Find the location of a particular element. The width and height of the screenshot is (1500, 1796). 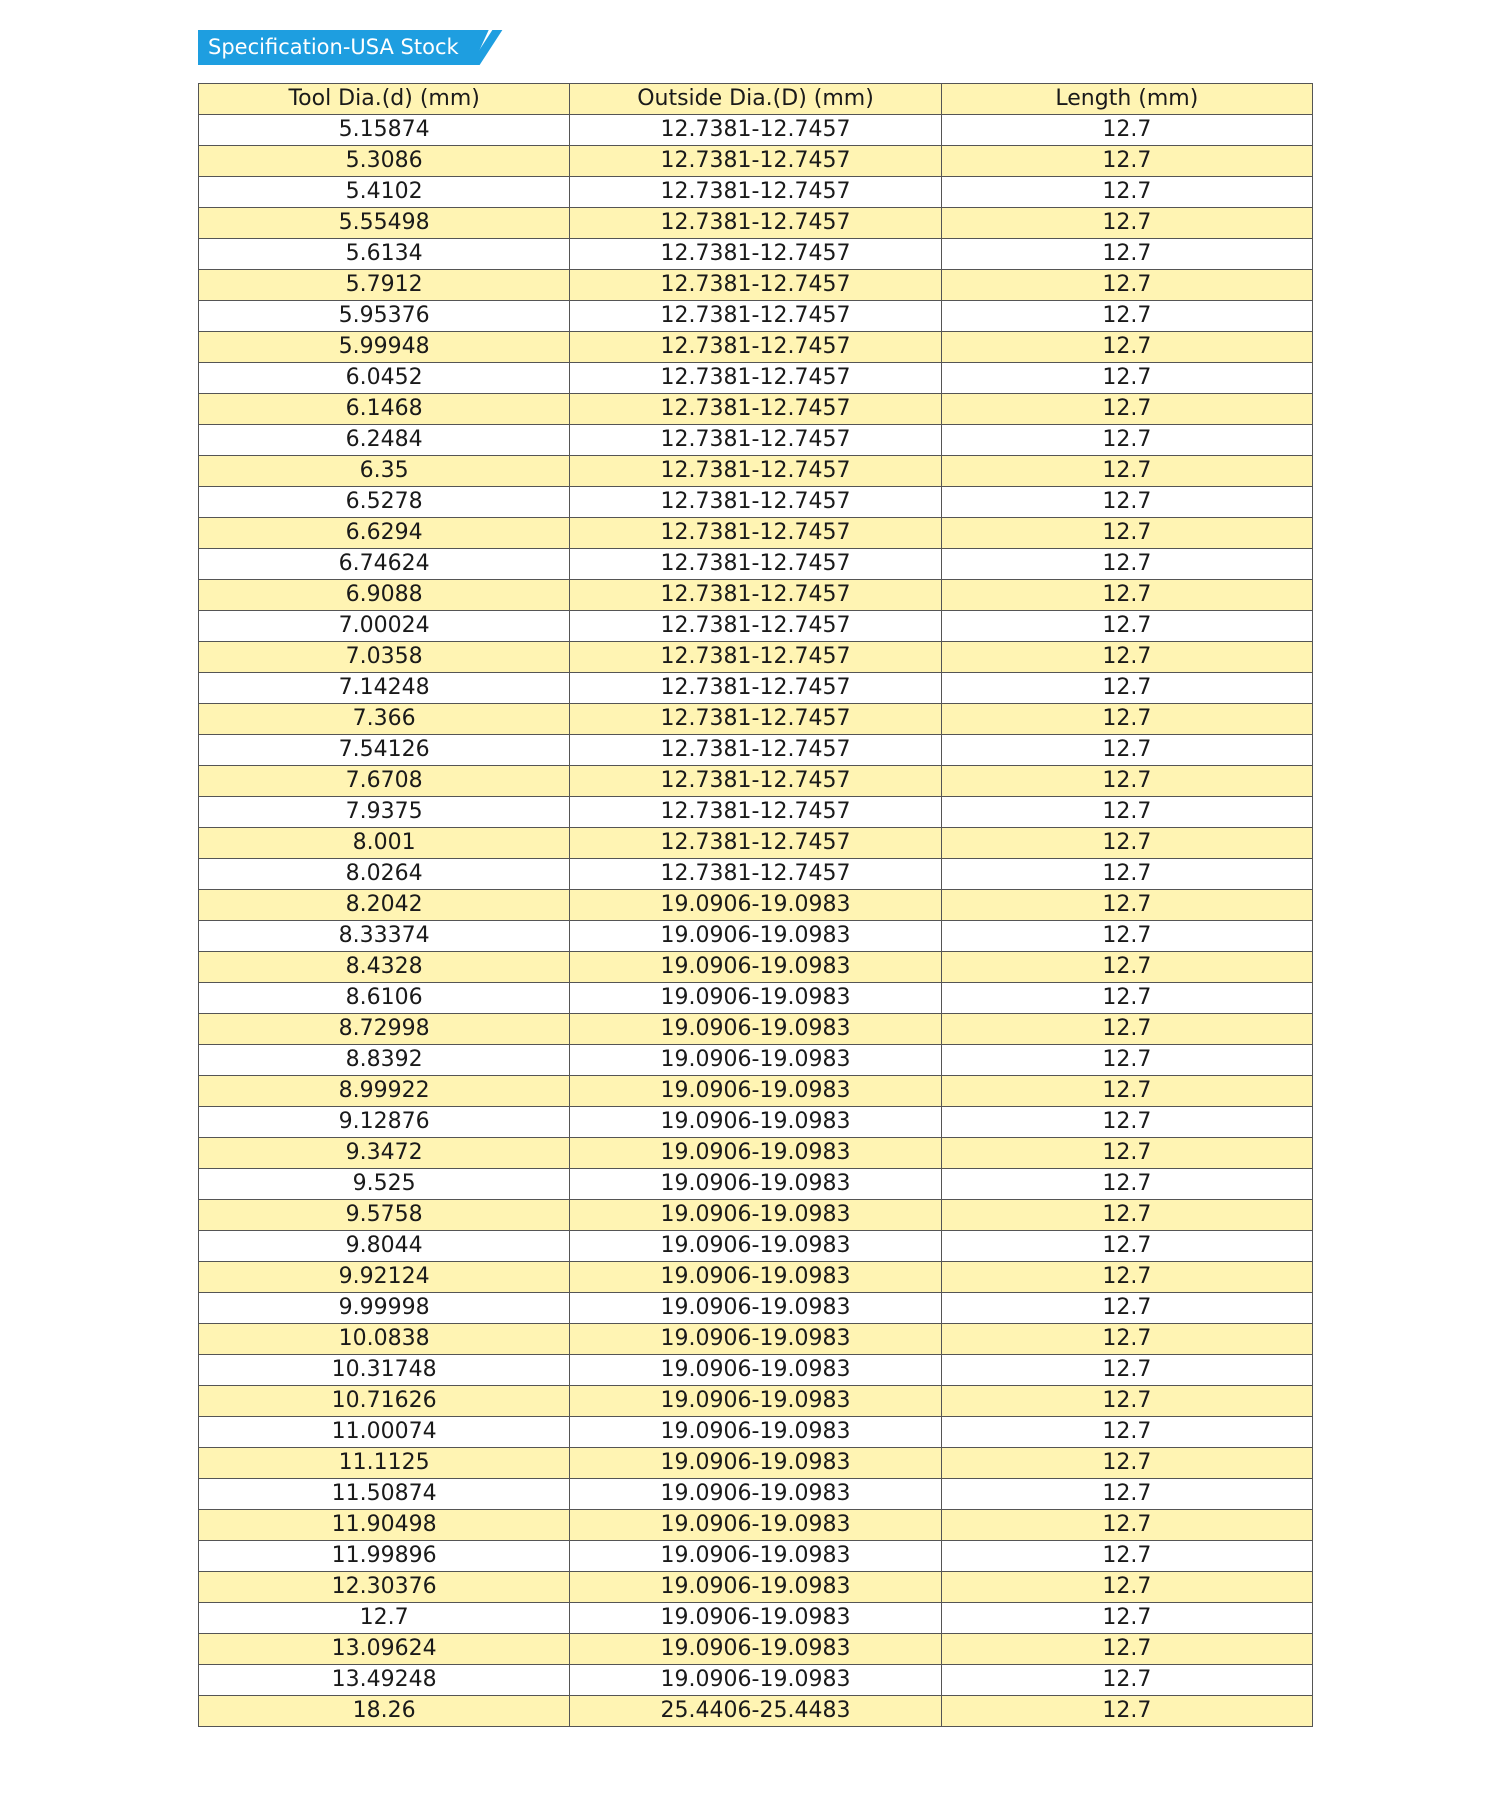

table-row: 9.5758 19.0906-19.0983 12.7 is located at coordinates (755, 1215).